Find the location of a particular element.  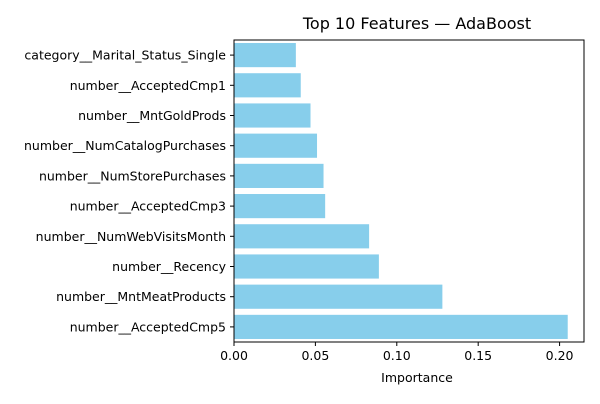

x-tick-label: 0.00 is located at coordinates (234, 355).